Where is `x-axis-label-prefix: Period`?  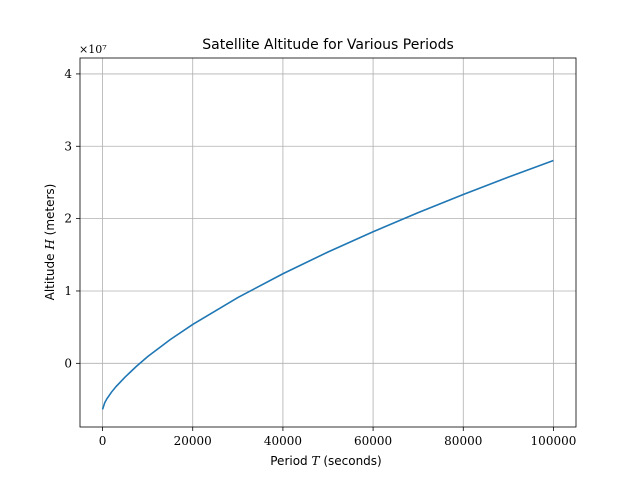
x-axis-label-prefix: Period is located at coordinates (290, 461).